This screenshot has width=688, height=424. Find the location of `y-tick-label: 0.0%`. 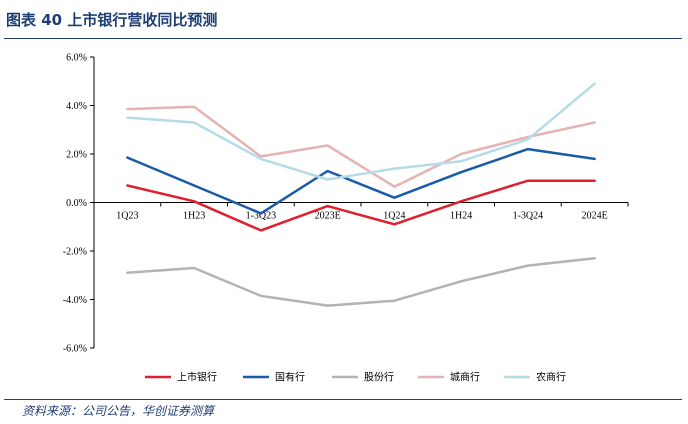

y-tick-label: 0.0% is located at coordinates (76, 203).